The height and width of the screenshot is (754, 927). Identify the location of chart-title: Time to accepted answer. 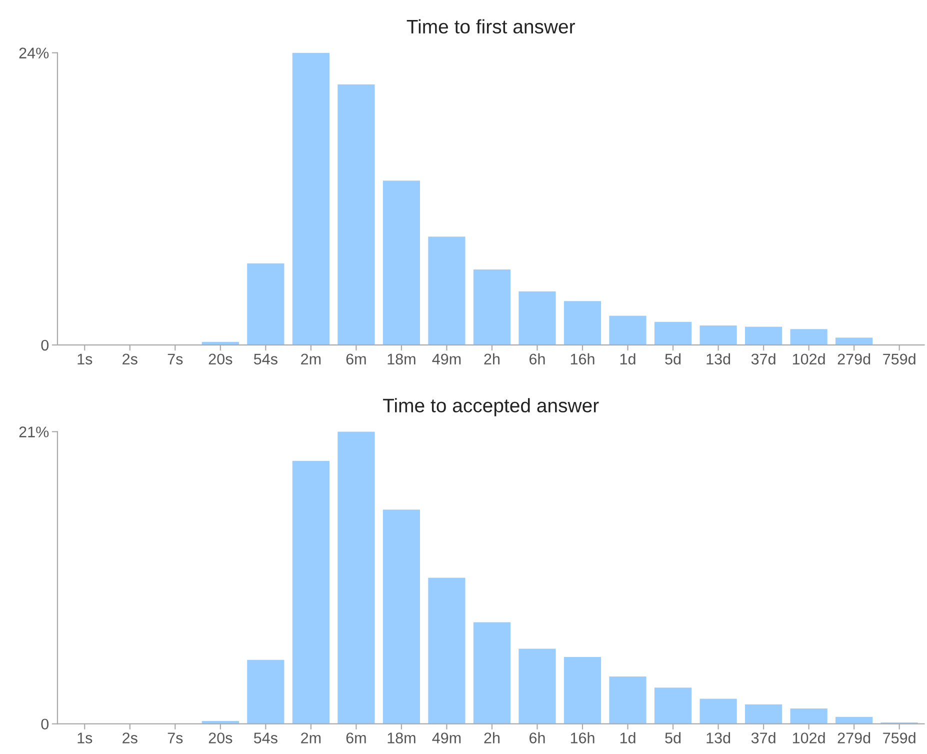
(491, 407).